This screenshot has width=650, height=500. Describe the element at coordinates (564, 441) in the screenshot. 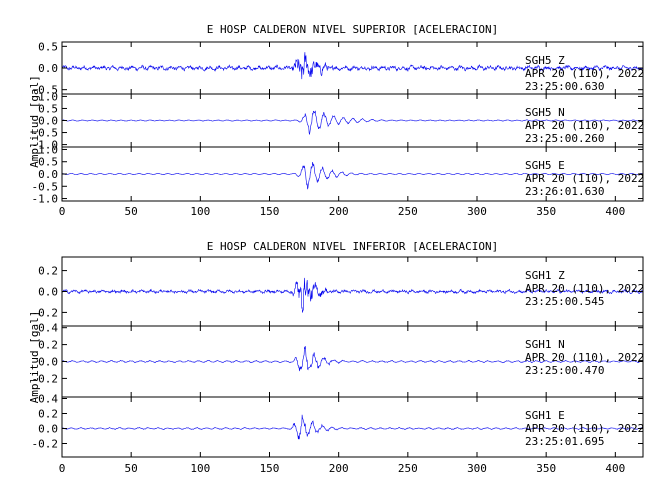

I see `time-label: 23:25:01.695` at that location.